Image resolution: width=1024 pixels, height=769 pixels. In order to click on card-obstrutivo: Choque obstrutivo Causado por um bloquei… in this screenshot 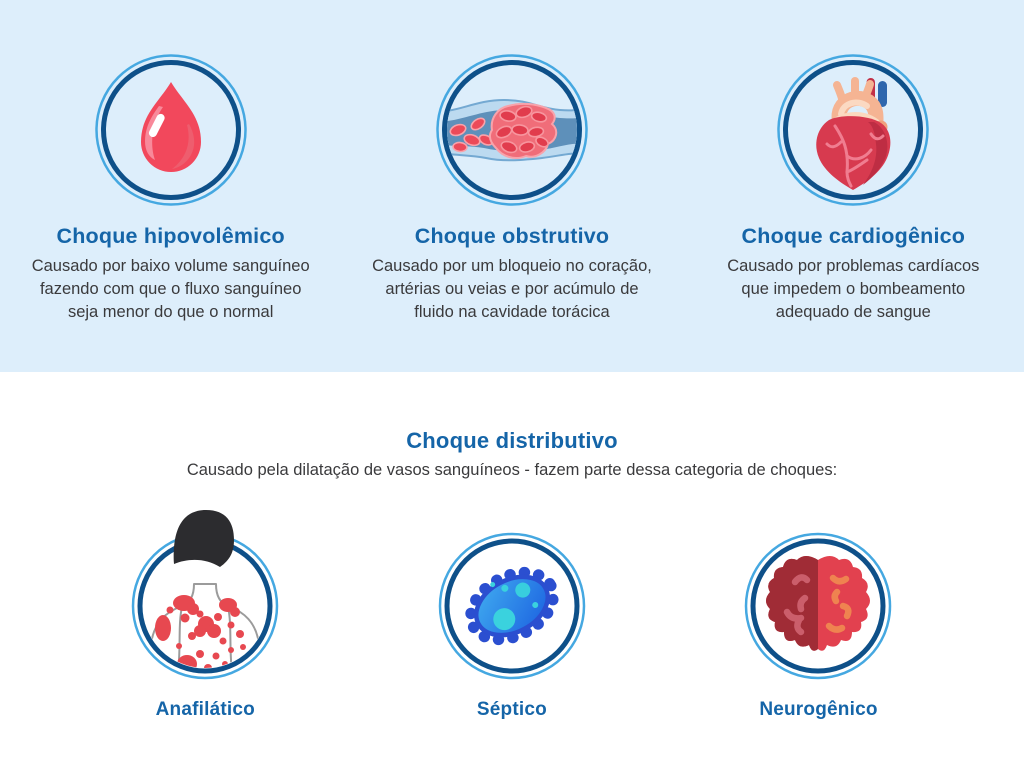, I will do `click(511, 162)`.